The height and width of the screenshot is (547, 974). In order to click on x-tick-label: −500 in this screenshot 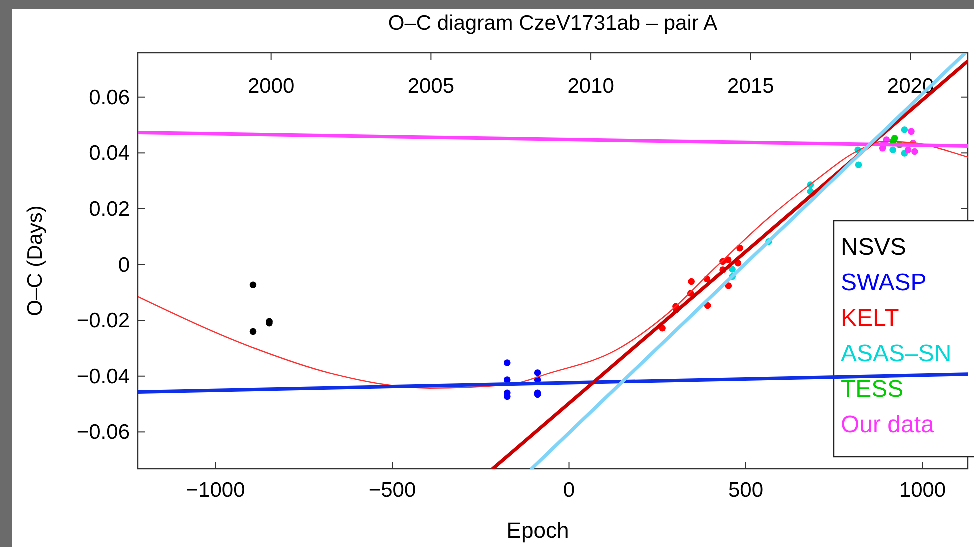, I will do `click(392, 490)`.